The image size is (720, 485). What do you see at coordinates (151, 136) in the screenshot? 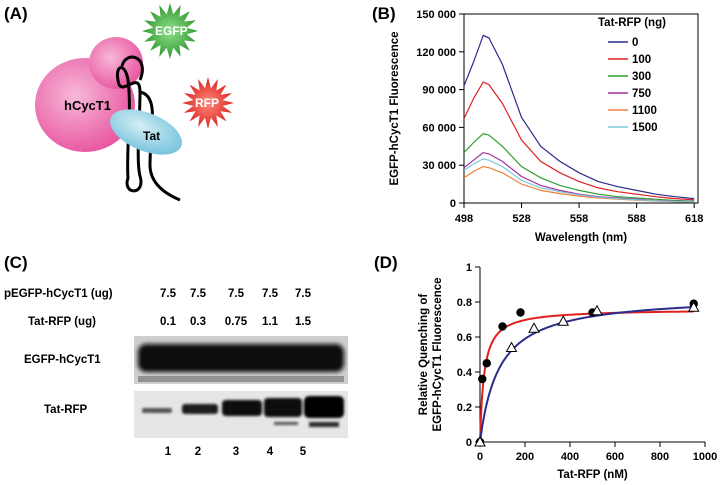
I see `tat-label: Tat` at bounding box center [151, 136].